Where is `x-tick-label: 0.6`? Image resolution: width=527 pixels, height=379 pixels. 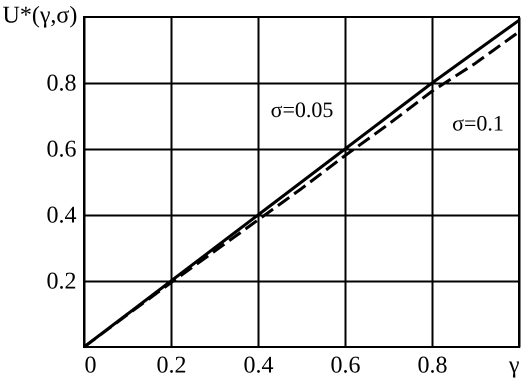 x-tick-label: 0.6 is located at coordinates (345, 365).